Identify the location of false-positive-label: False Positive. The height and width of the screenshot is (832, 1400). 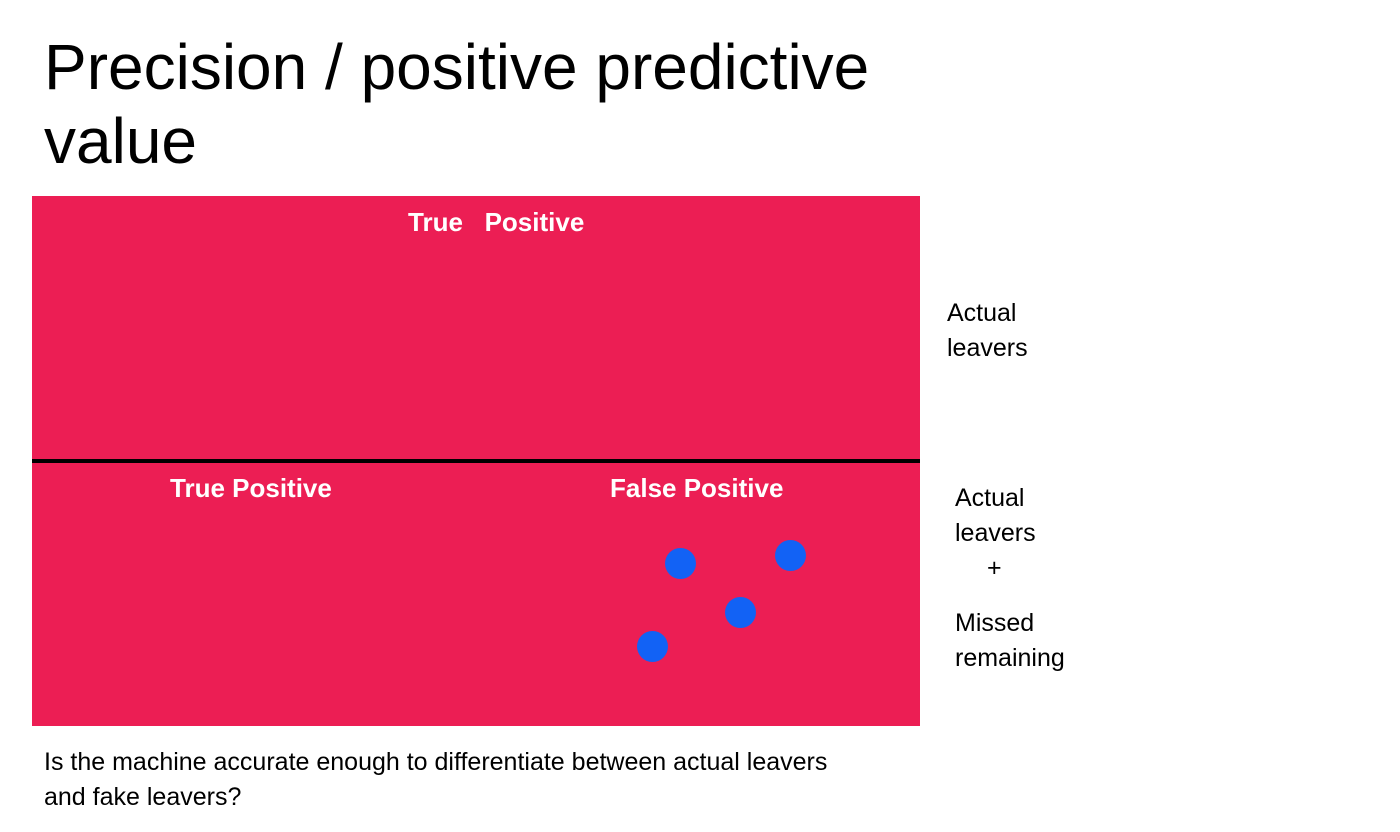
(697, 488).